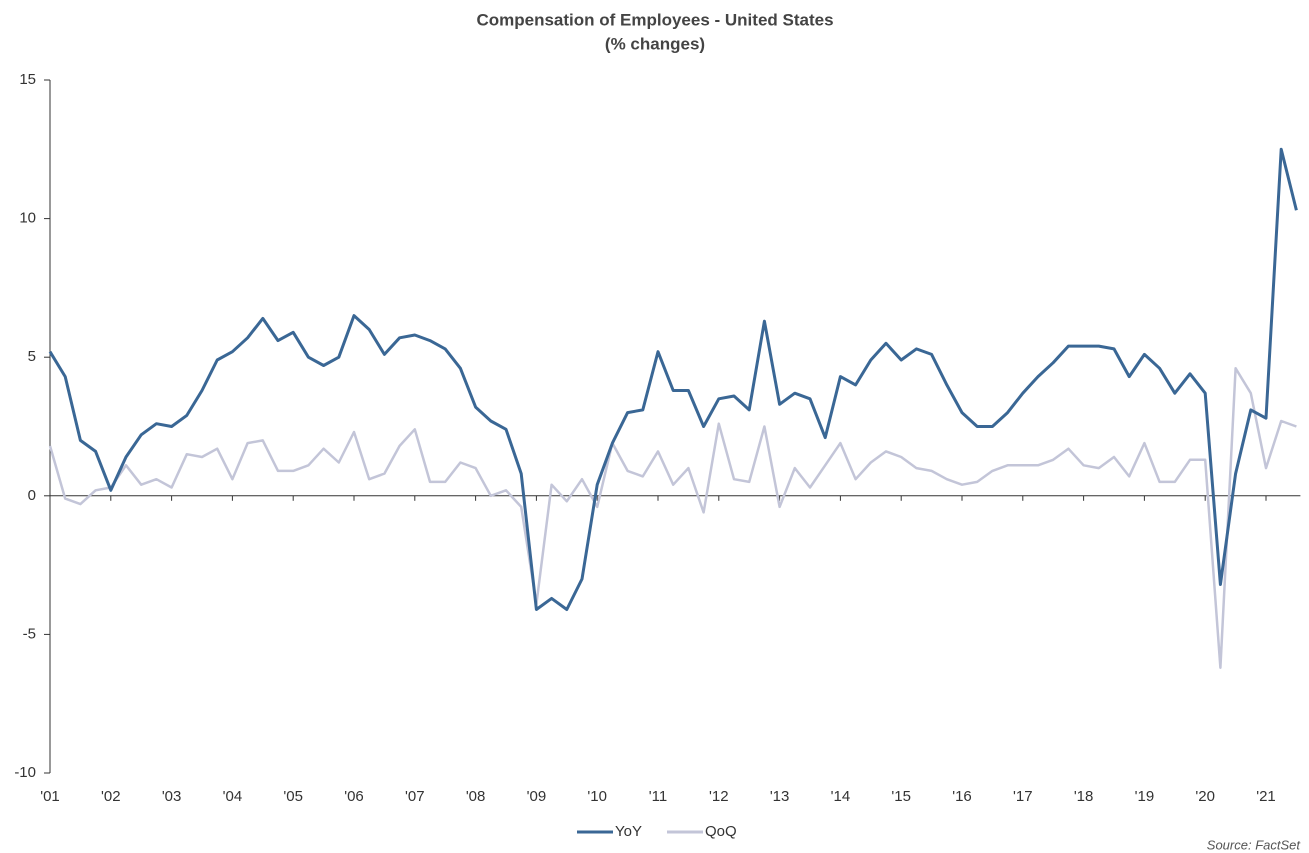 The image size is (1309, 853). I want to click on source-note: Source: FactSet, so click(1254, 844).